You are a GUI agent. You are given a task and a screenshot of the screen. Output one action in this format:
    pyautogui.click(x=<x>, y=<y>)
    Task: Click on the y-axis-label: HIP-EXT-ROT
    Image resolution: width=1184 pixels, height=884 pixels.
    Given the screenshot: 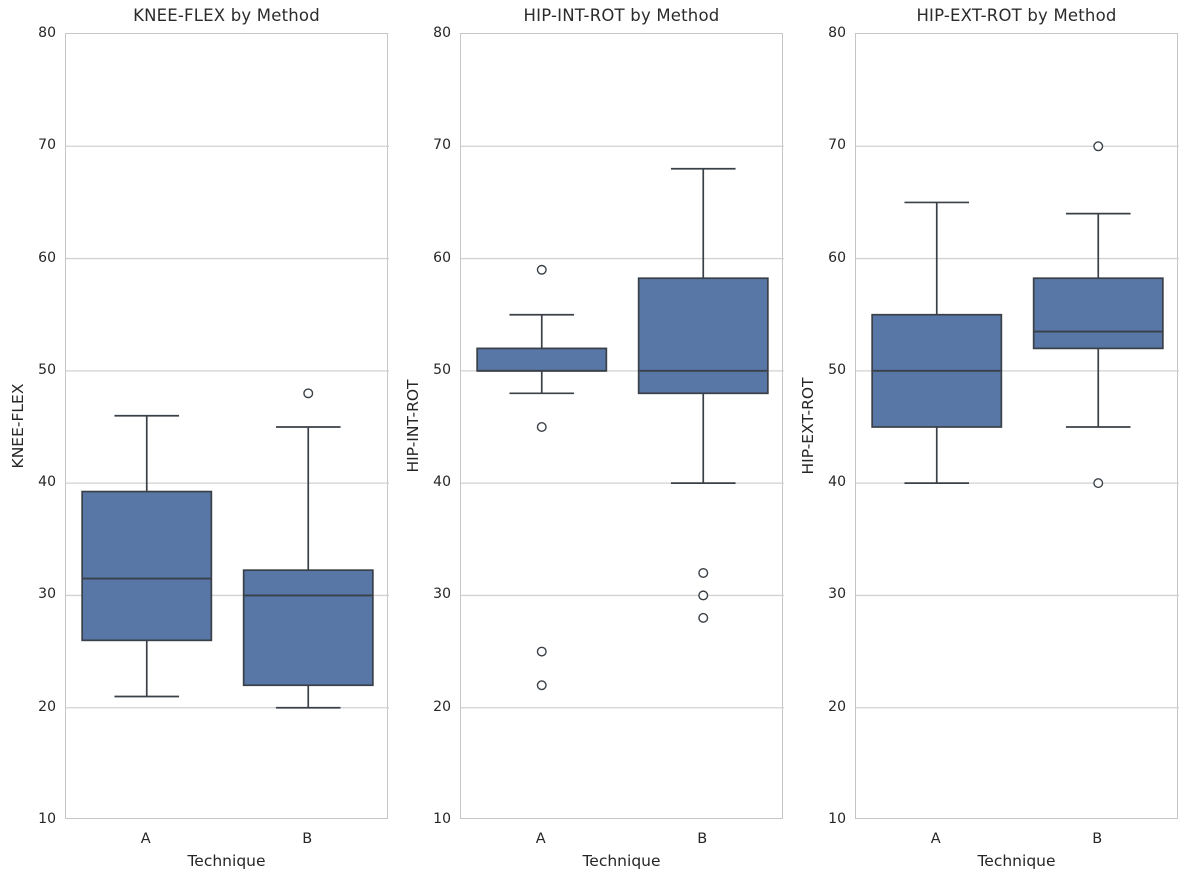 What is the action you would take?
    pyautogui.click(x=808, y=426)
    